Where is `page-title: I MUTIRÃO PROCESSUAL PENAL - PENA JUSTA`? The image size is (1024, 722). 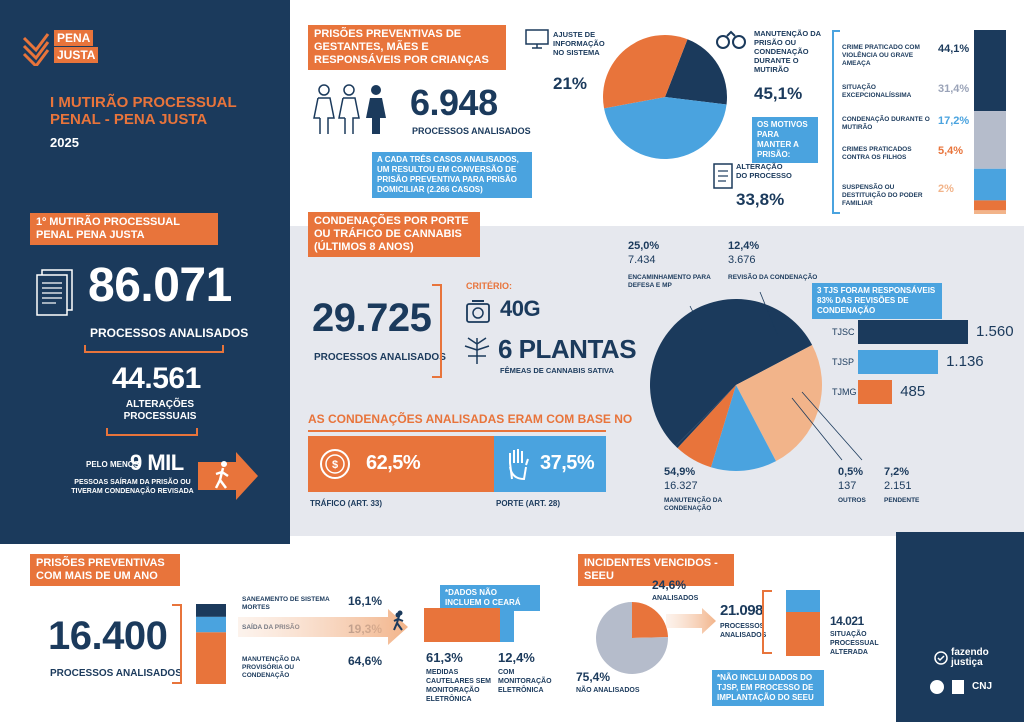 page-title: I MUTIRÃO PROCESSUAL PENAL - PENA JUSTA is located at coordinates (143, 111).